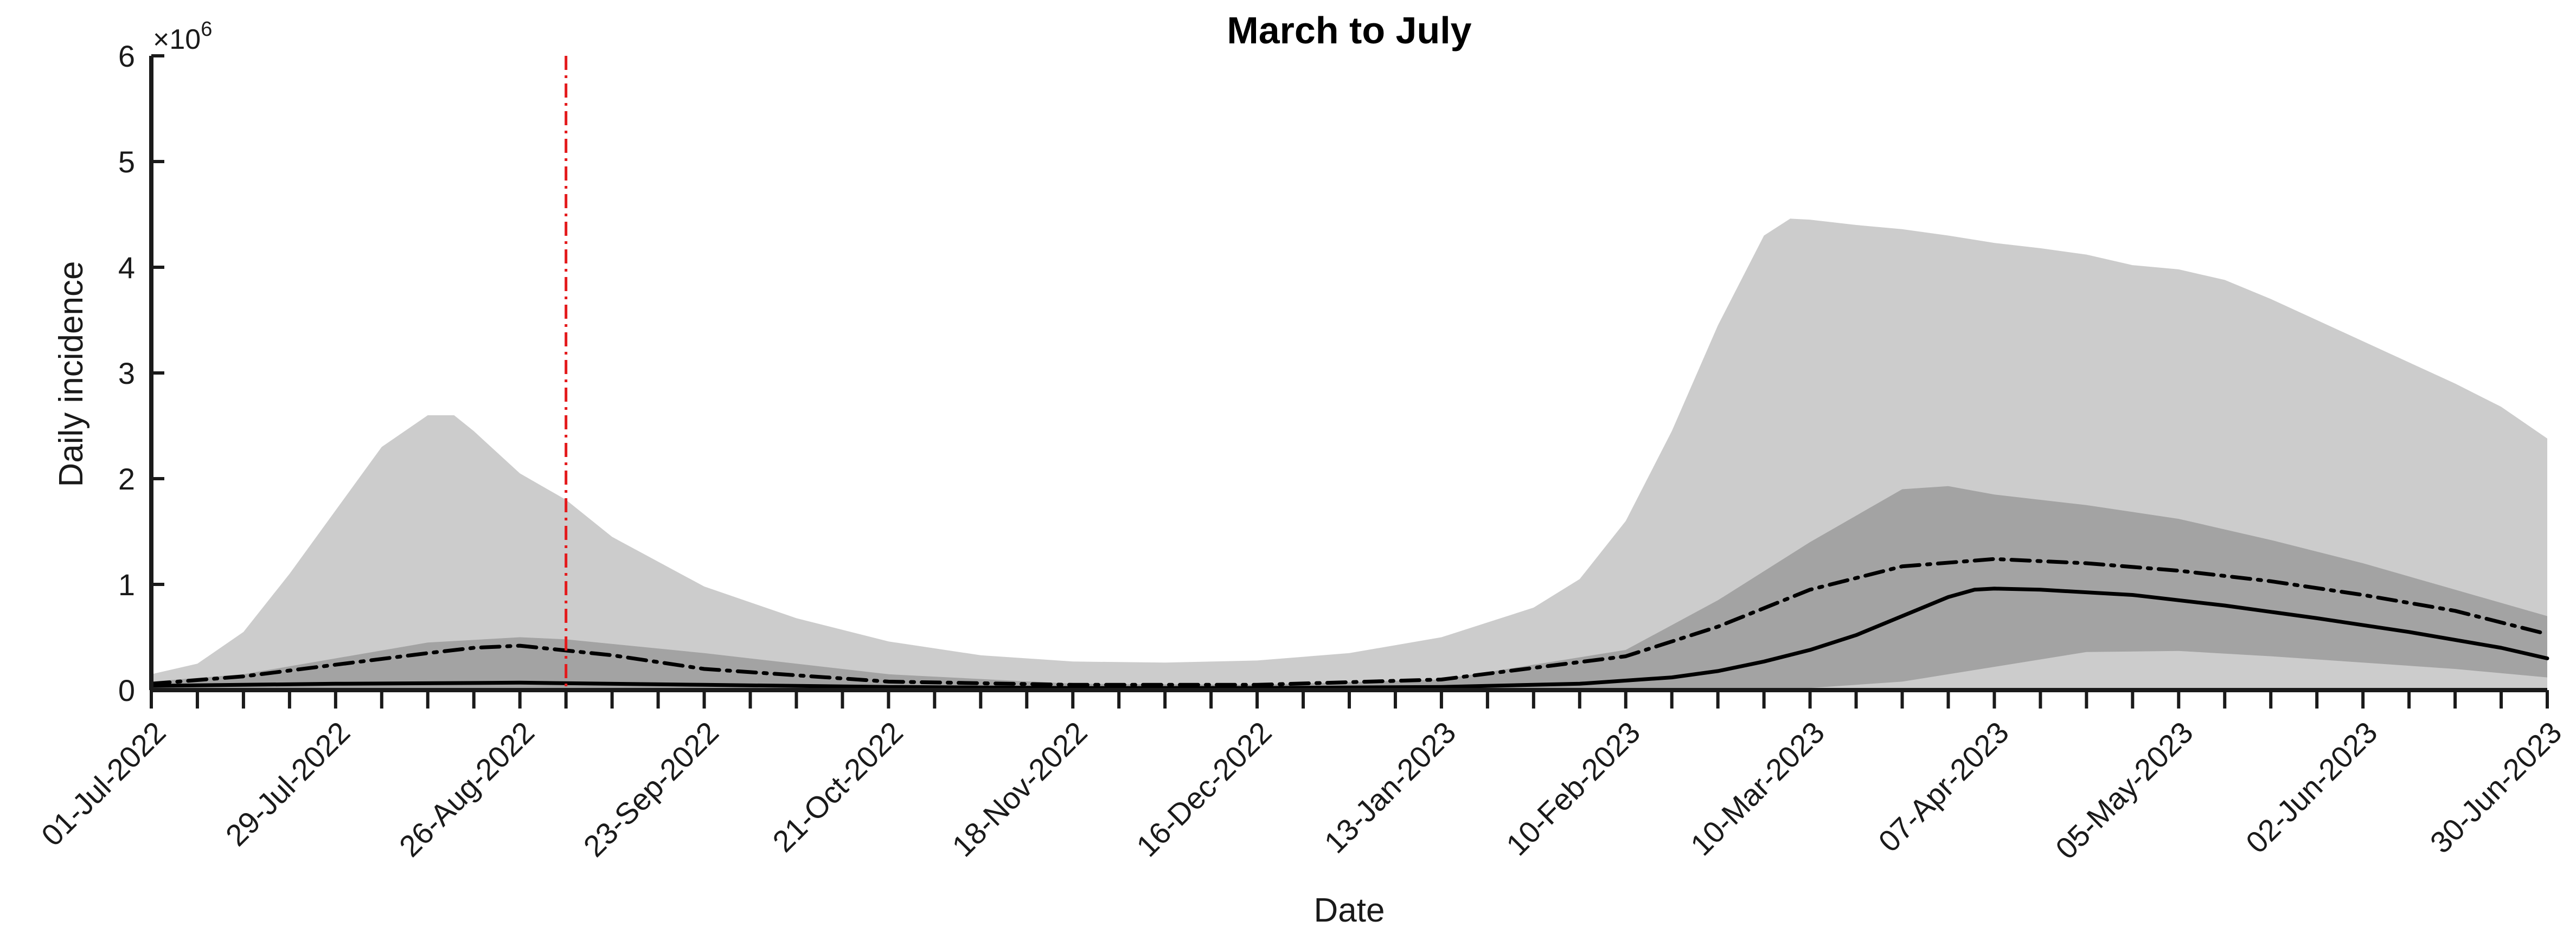 This screenshot has height=940, width=2576. I want to click on y-axis-label: Daily incidence, so click(71, 374).